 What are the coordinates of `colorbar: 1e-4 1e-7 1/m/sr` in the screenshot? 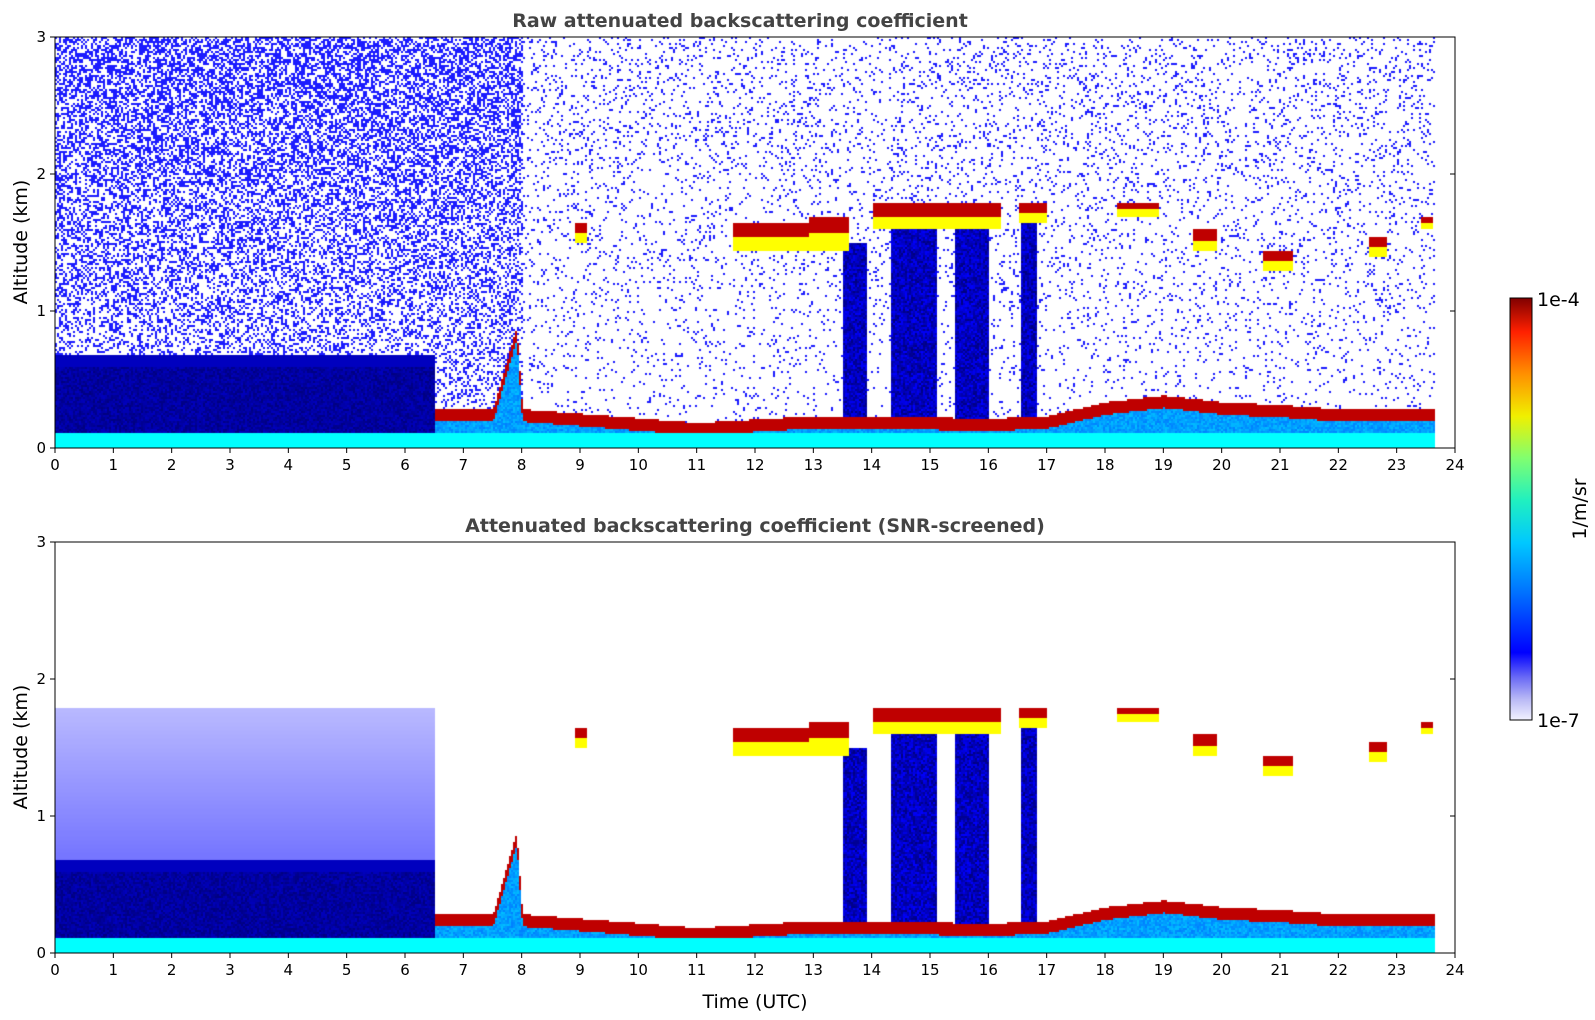 It's located at (1550, 510).